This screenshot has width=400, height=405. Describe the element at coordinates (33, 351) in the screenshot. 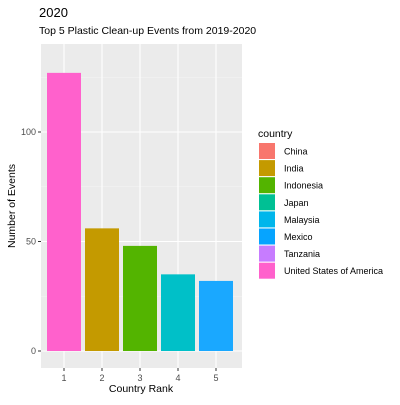

I see `y-tick-label: 0` at that location.